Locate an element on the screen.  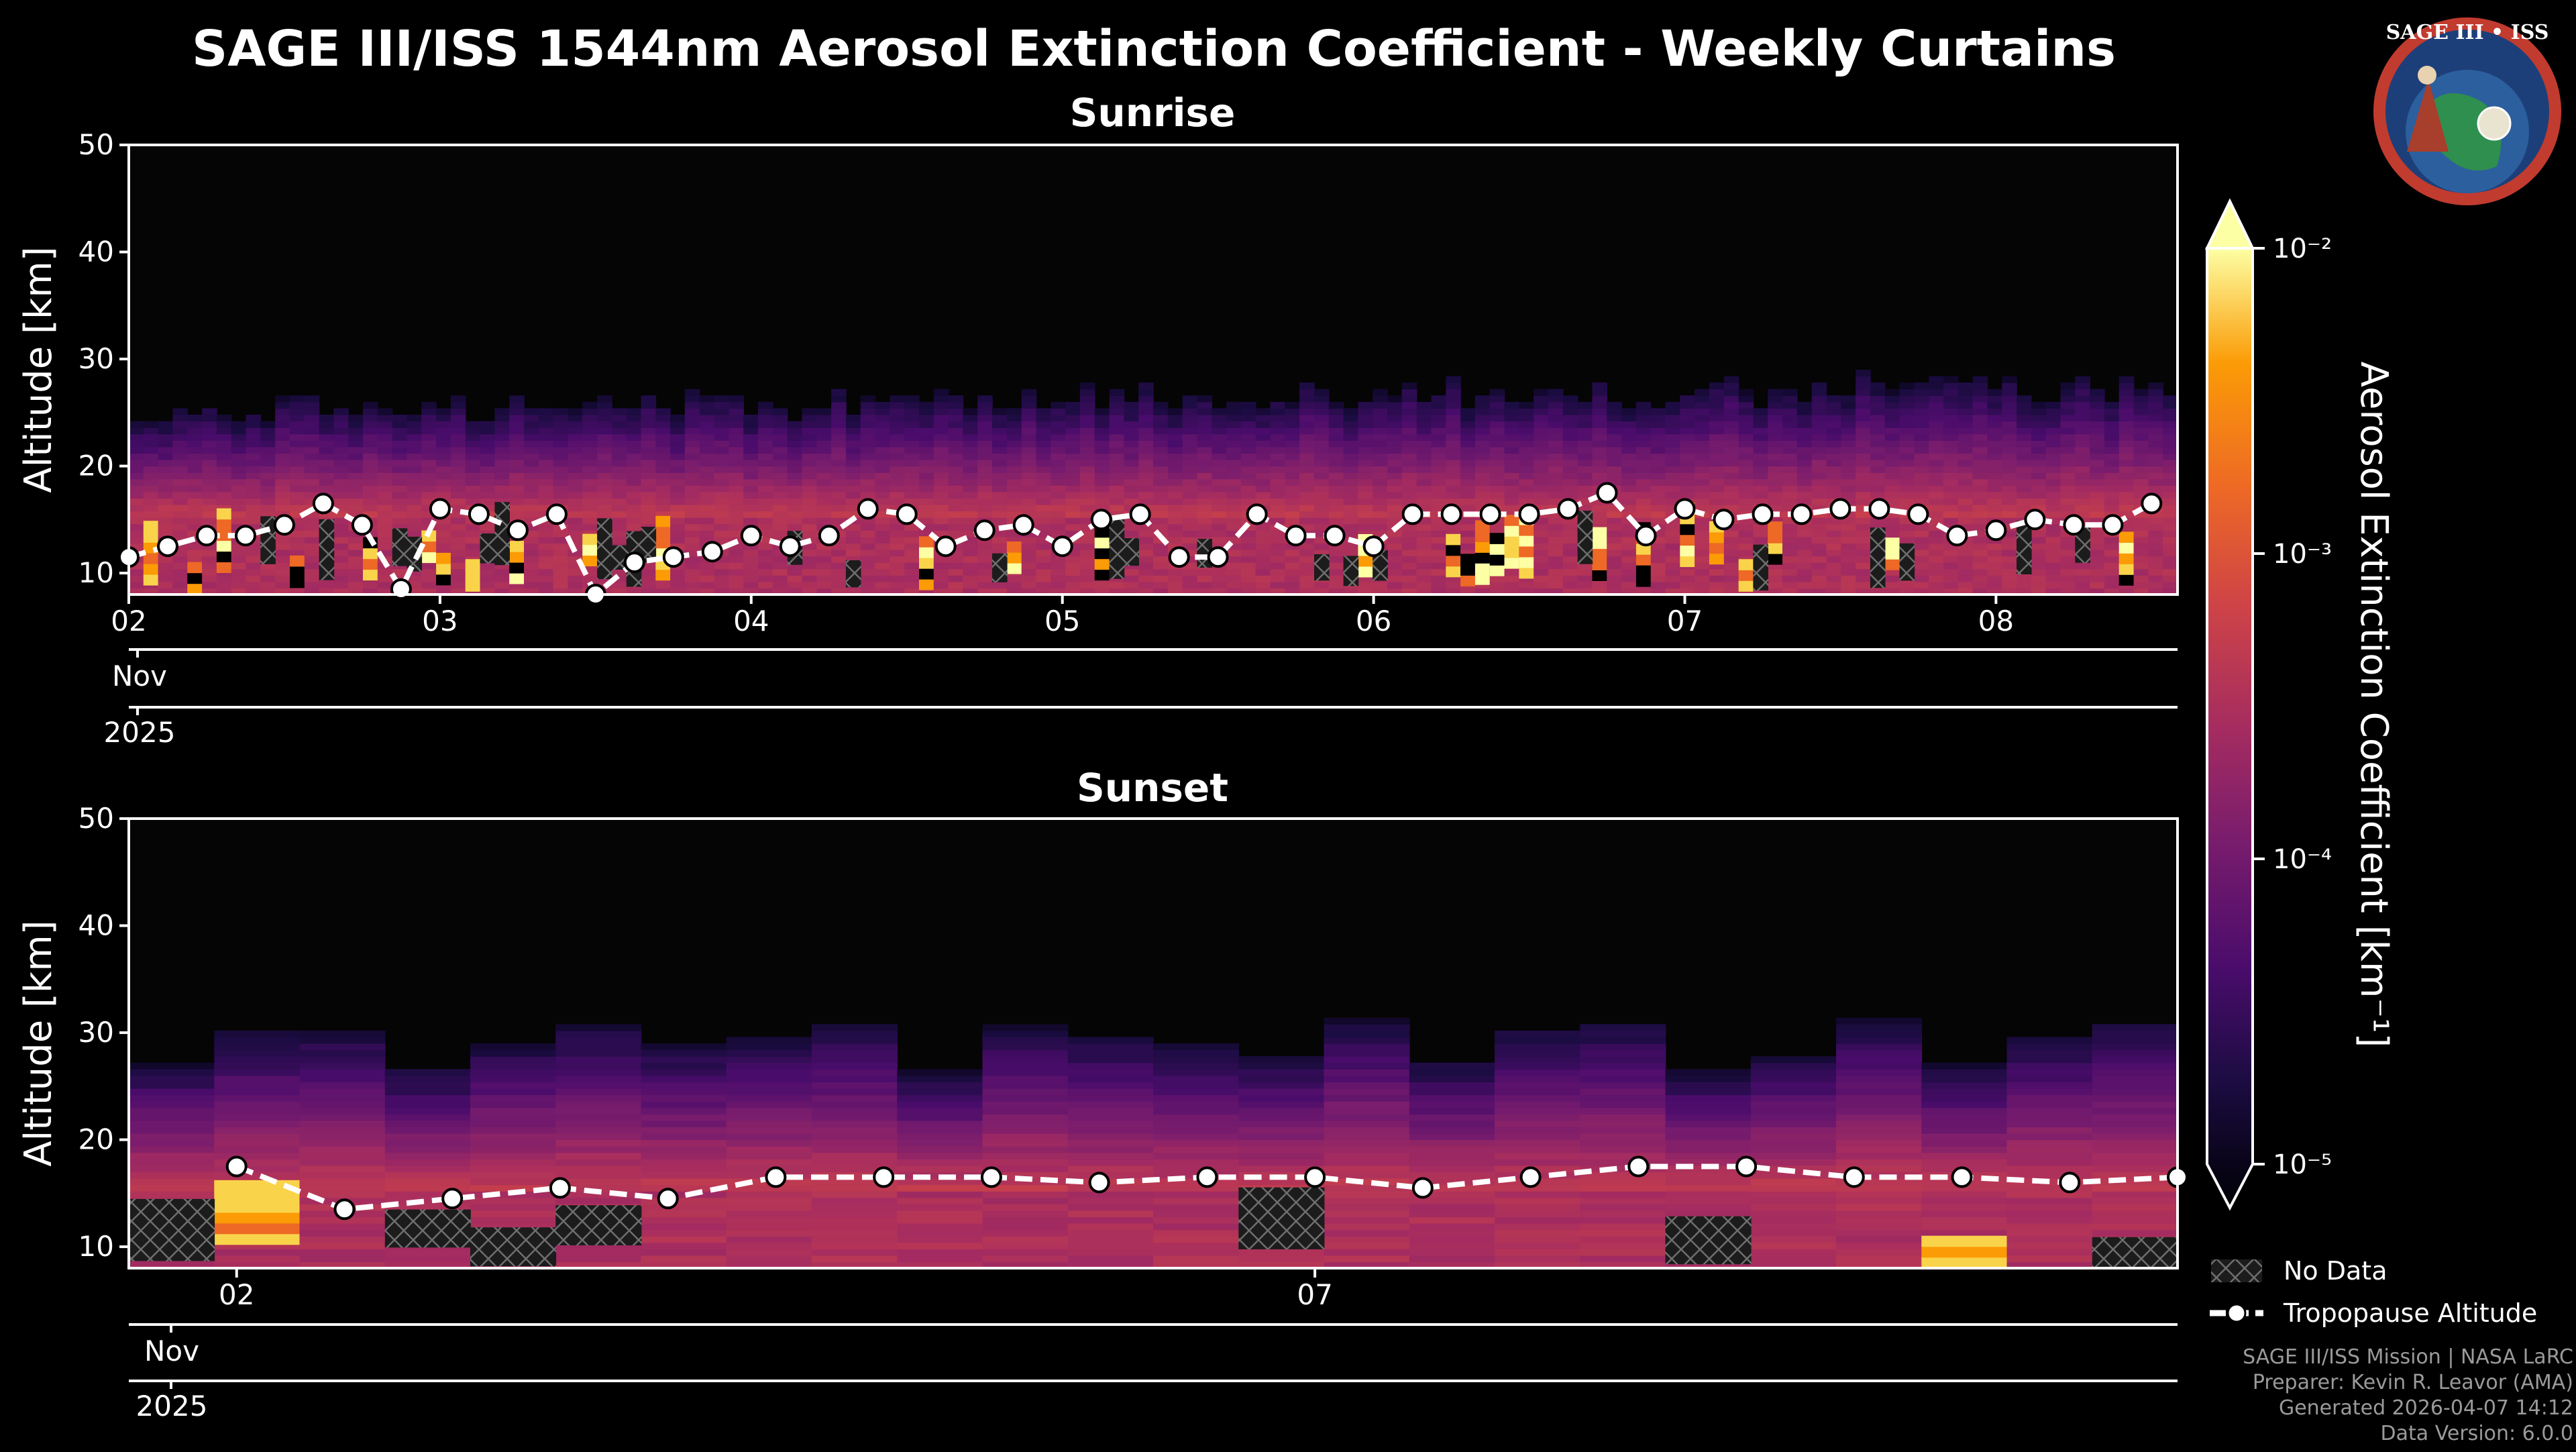
sunset-panel-title: Sunset is located at coordinates (1152, 788).